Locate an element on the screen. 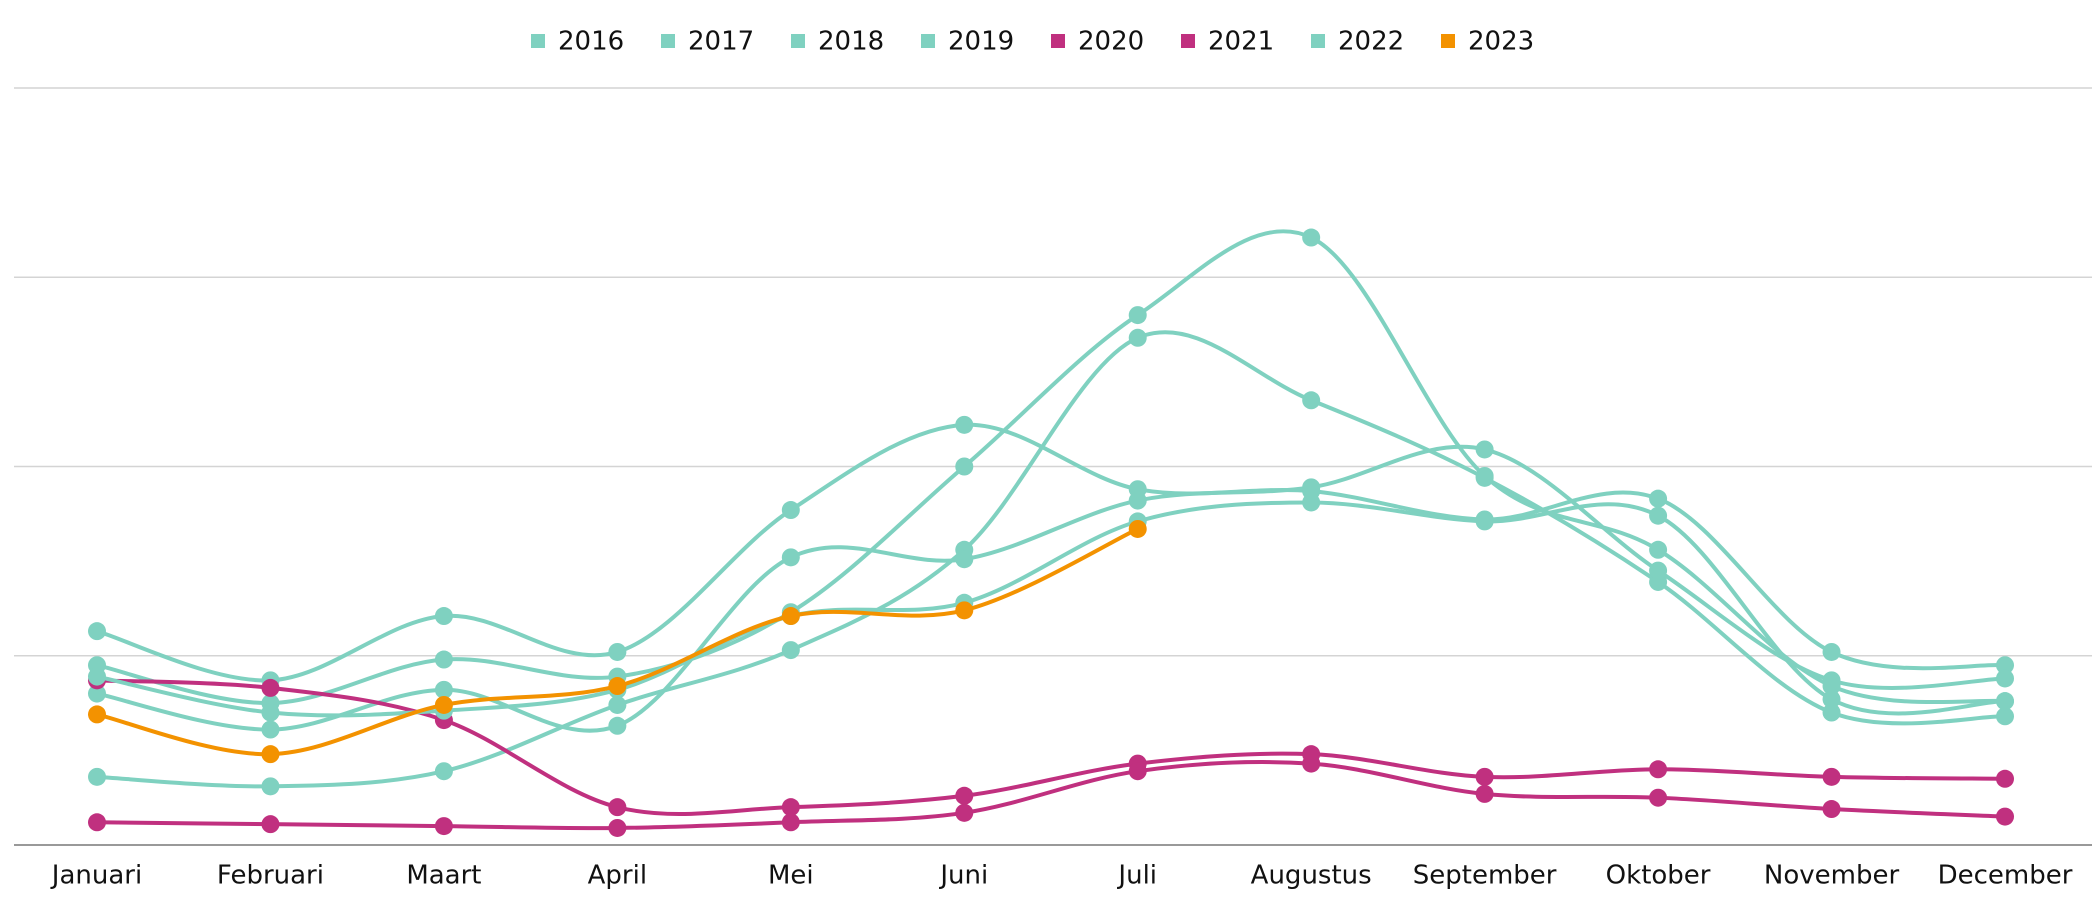  legend-label: 2017 is located at coordinates (721, 42).